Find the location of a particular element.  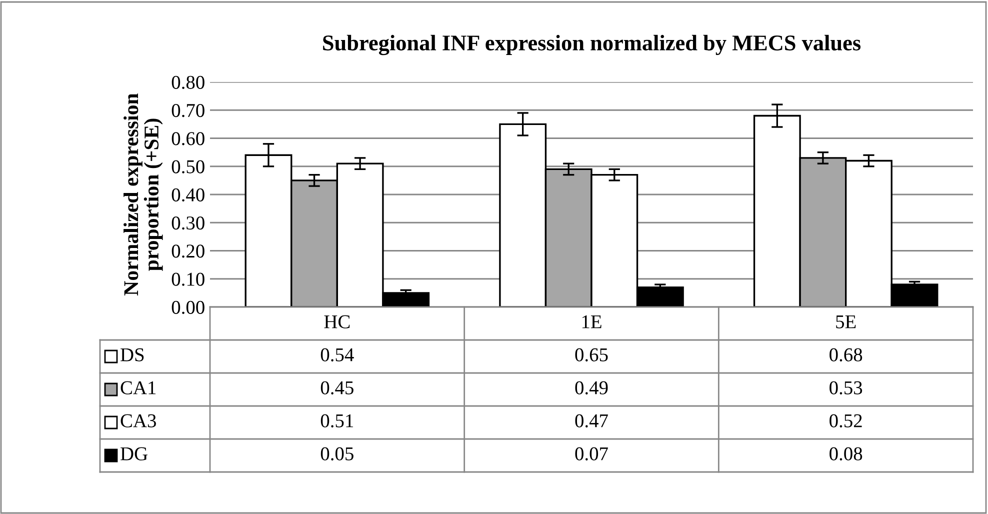

x-tick-label: HC is located at coordinates (337, 321).